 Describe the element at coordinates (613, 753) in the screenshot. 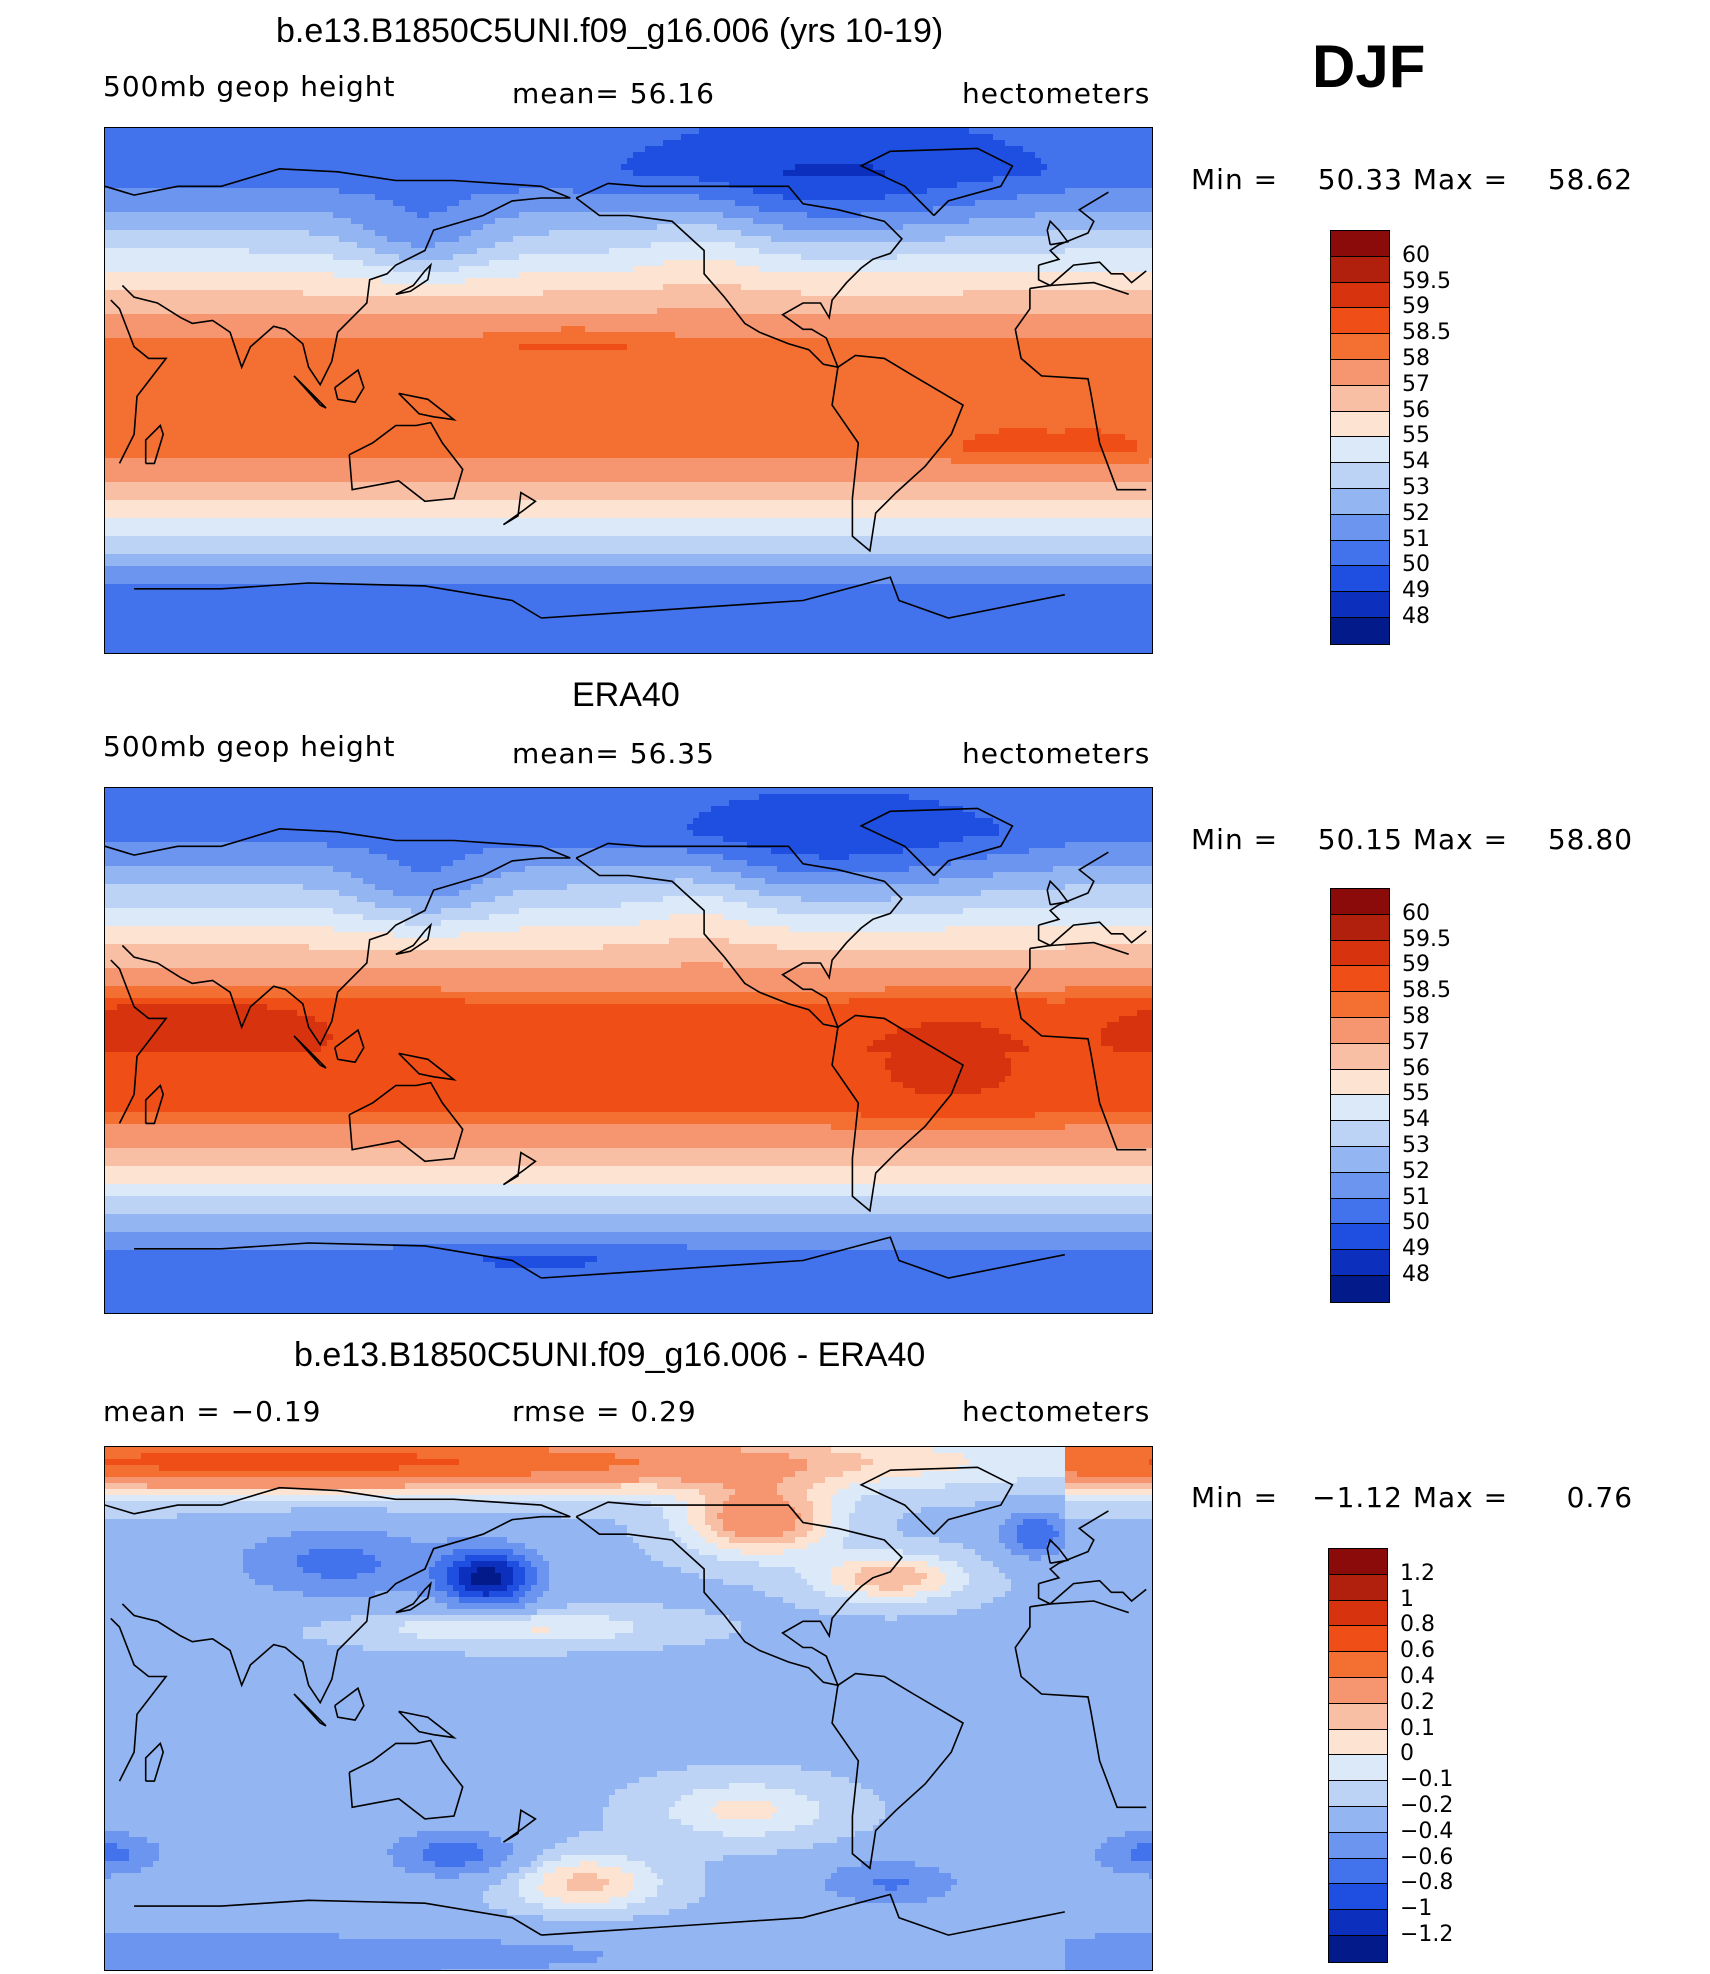

I see `panel-2-mean-label: mean= 56.35` at that location.